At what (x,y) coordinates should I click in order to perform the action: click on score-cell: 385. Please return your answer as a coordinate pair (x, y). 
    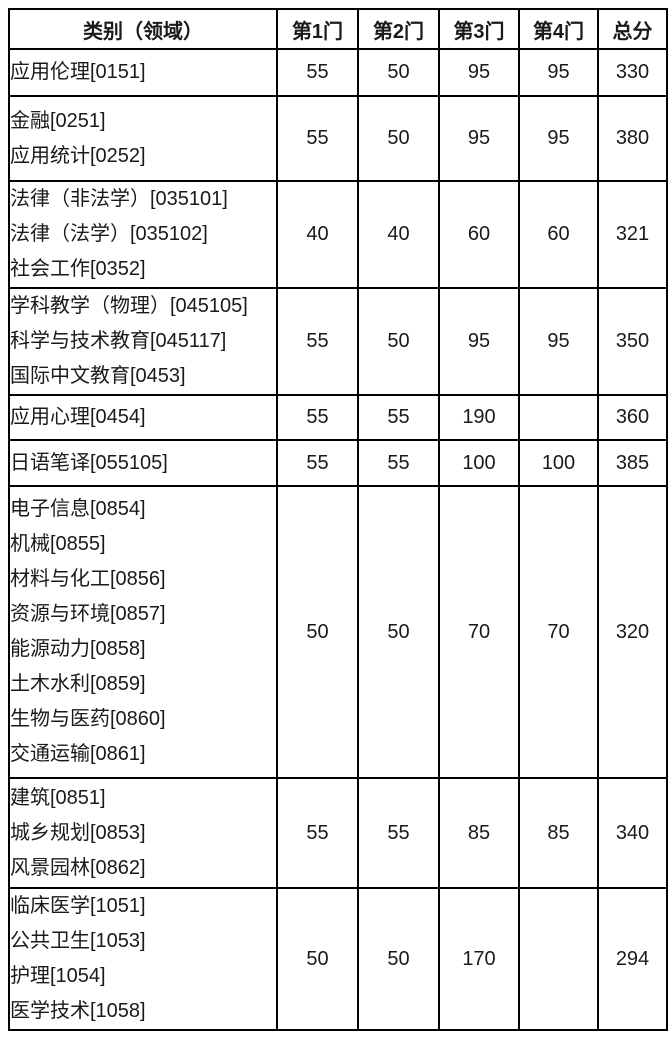
    Looking at the image, I should click on (632, 463).